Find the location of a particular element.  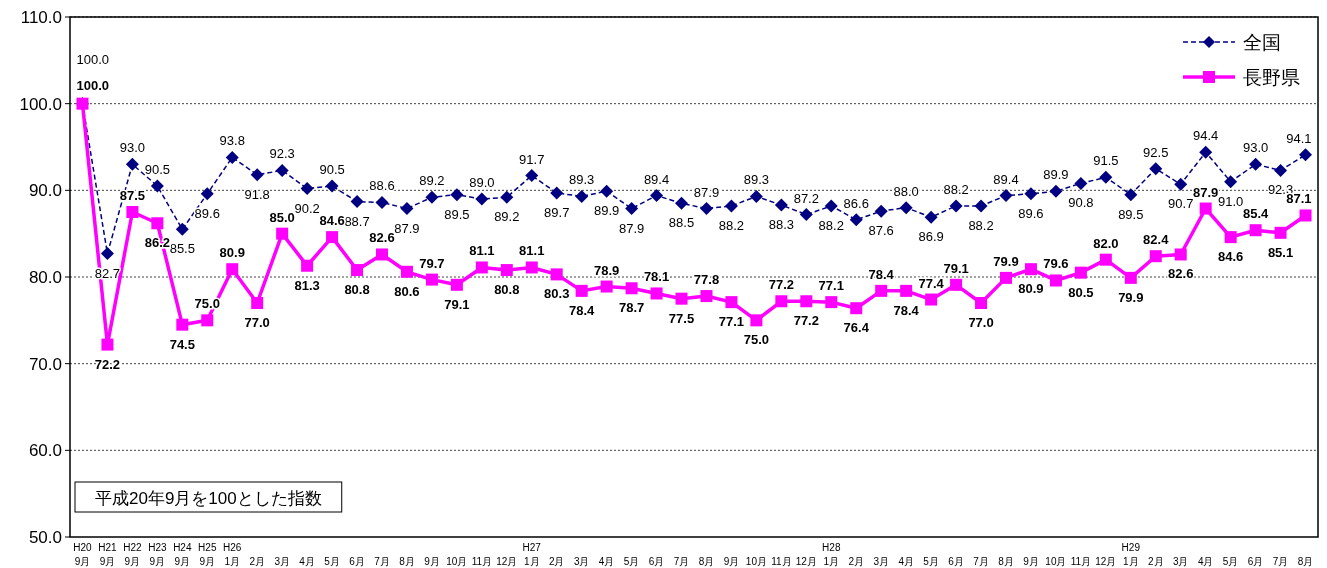

x-tick-label: 3月 is located at coordinates (881, 561).